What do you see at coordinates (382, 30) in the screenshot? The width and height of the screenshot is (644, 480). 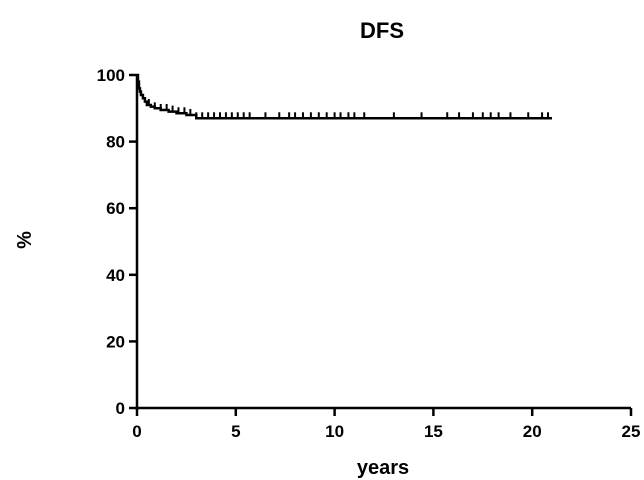 I see `chart-title: DFS` at bounding box center [382, 30].